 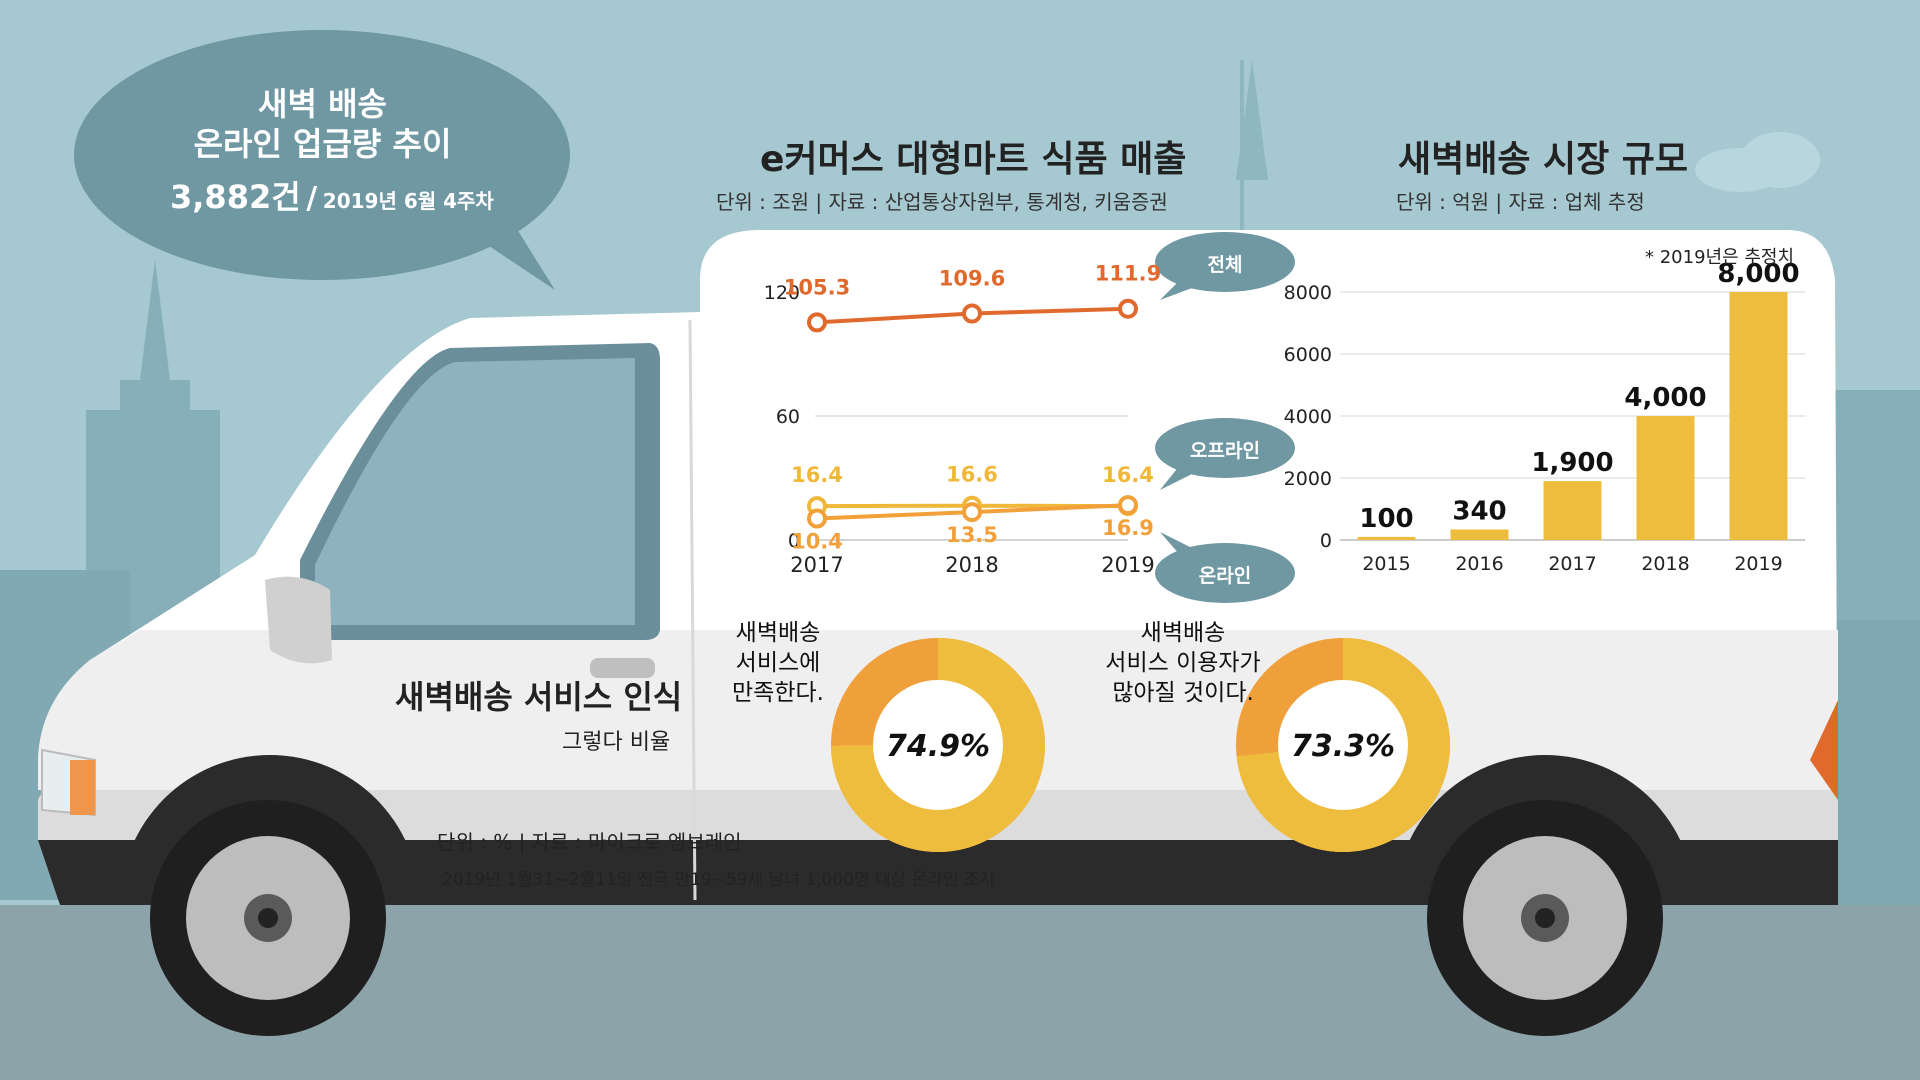 What do you see at coordinates (971, 565) in the screenshot?
I see `line-xtick-label: 2018` at bounding box center [971, 565].